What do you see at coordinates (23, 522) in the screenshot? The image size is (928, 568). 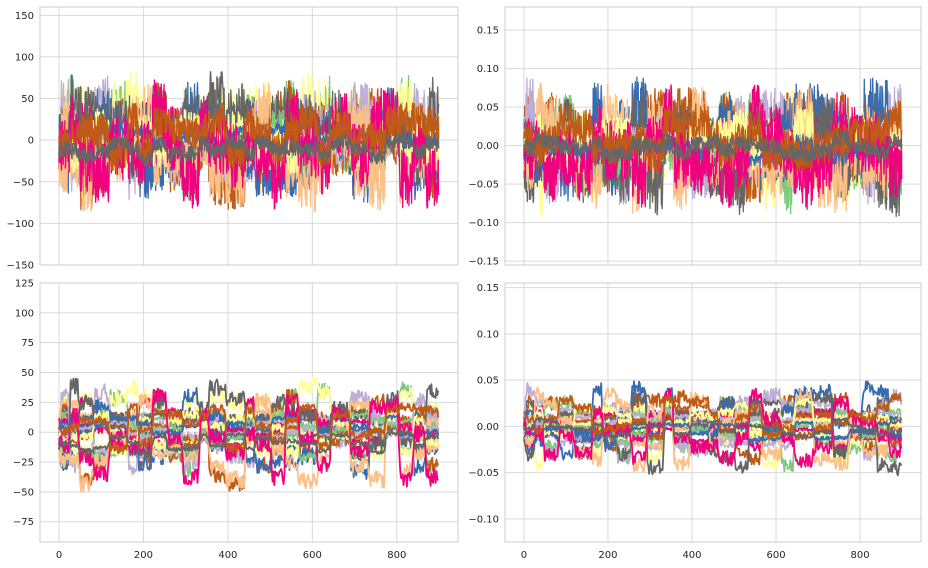 I see `y-tick-label: −75` at bounding box center [23, 522].